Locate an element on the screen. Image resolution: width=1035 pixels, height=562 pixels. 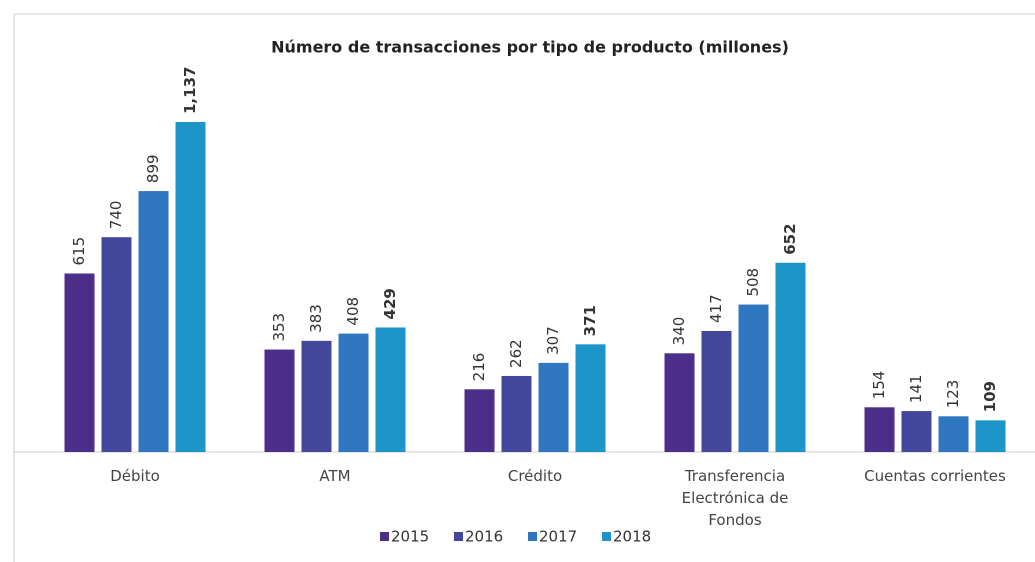
data-label: 353 is located at coordinates (279, 327).